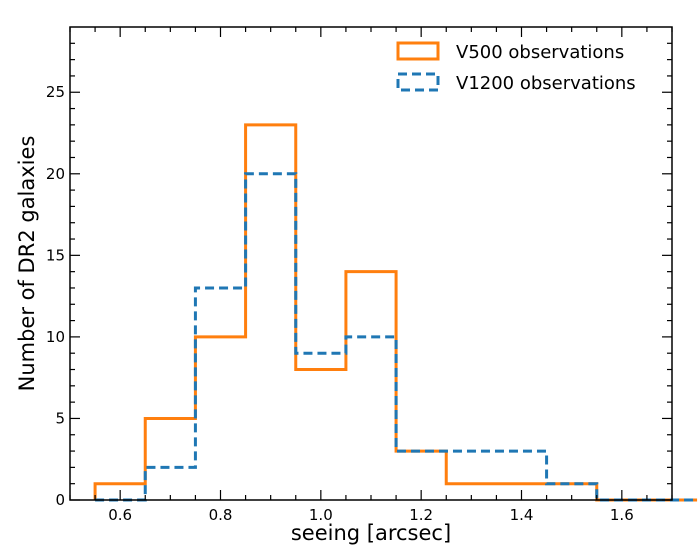  Describe the element at coordinates (516, 67) in the screenshot. I see `legend: V500 observations V1200 observations` at that location.